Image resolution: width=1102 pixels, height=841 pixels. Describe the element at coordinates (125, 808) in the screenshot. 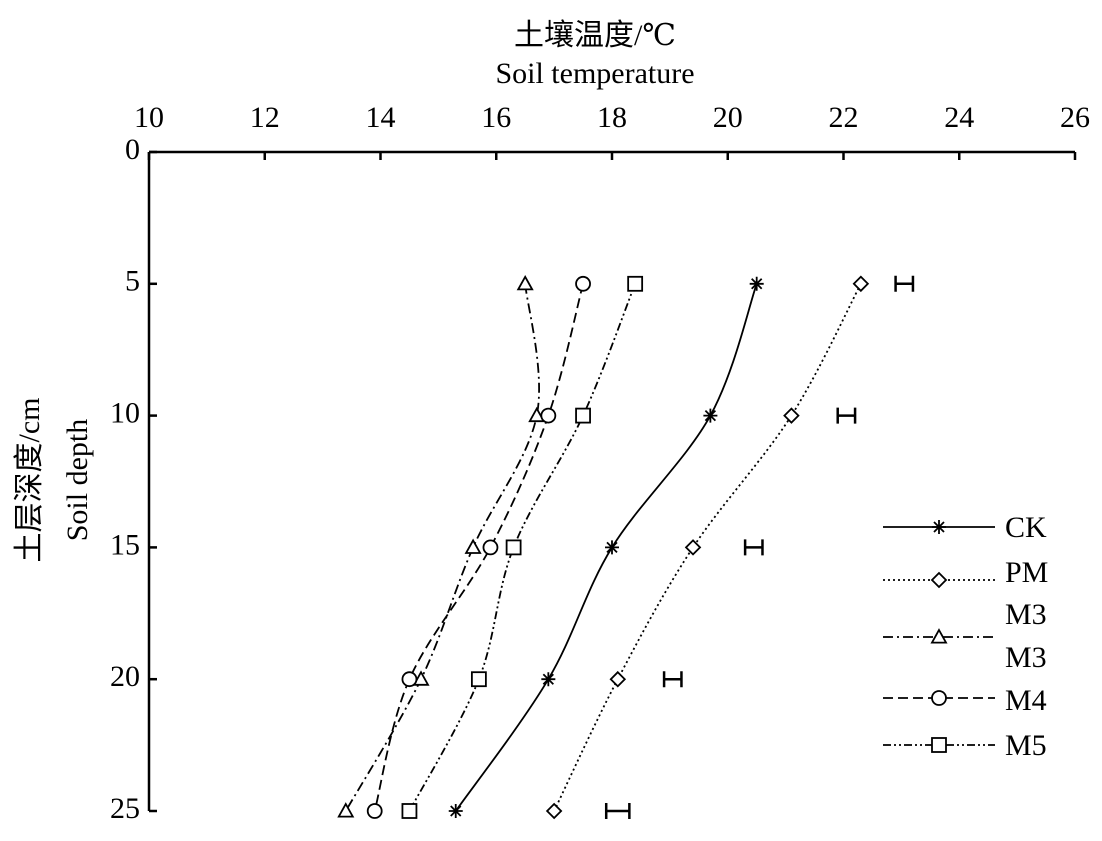

I see `y-tick-label: 25` at that location.